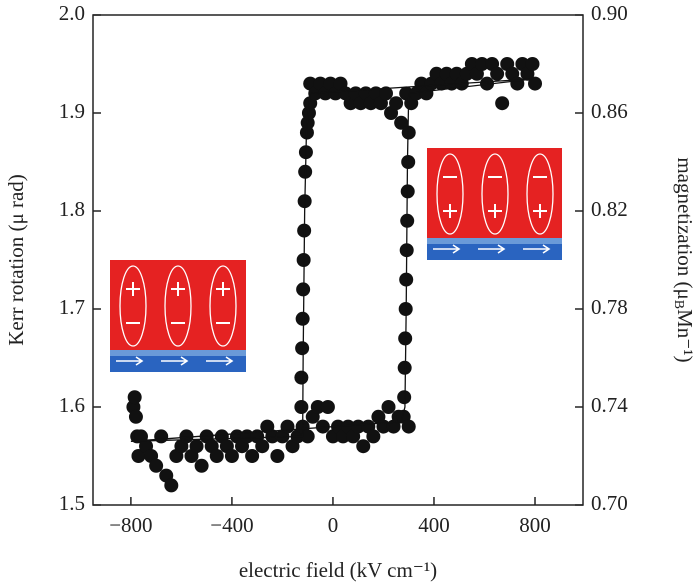  I want to click on y2-tick-label: 0.86, so click(609, 111).